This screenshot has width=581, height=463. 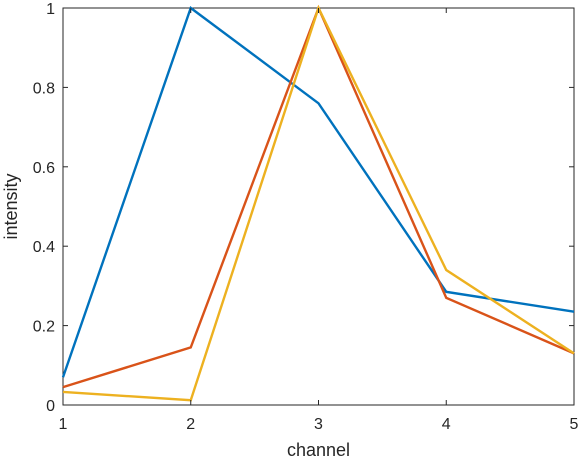 I want to click on x-tick-label: 2, so click(x=190, y=424).